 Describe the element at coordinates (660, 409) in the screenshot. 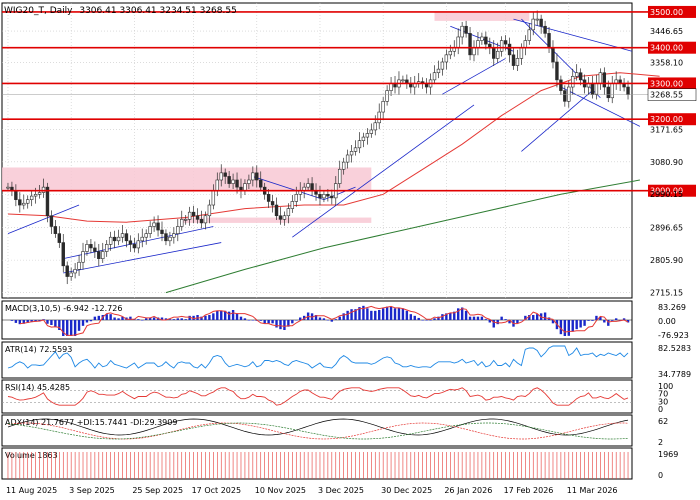

I see `pane-tick: 0` at that location.